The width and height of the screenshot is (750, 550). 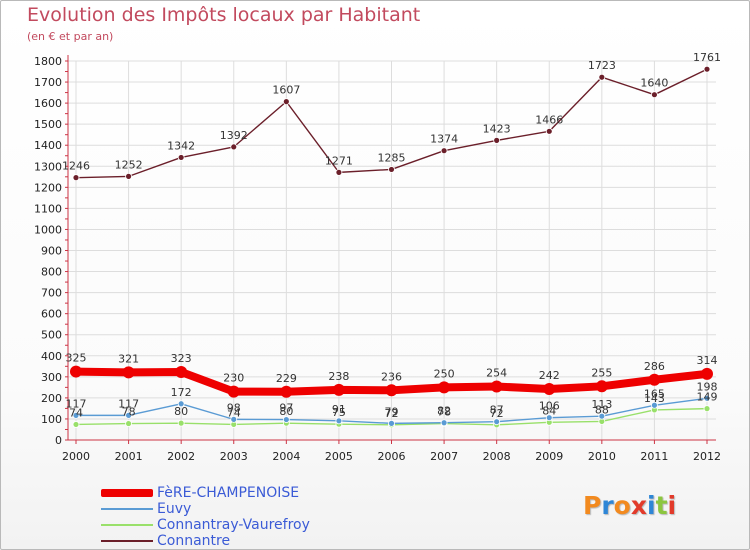 I want to click on x-tick-label: 2001, so click(x=129, y=456).